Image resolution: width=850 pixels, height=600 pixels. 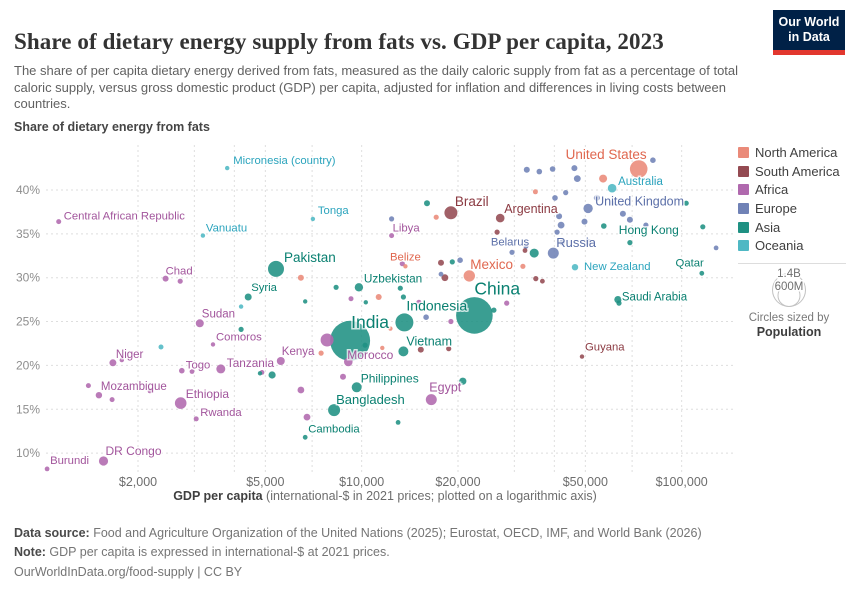 I want to click on owid-logo: Our World in Data, so click(x=809, y=32).